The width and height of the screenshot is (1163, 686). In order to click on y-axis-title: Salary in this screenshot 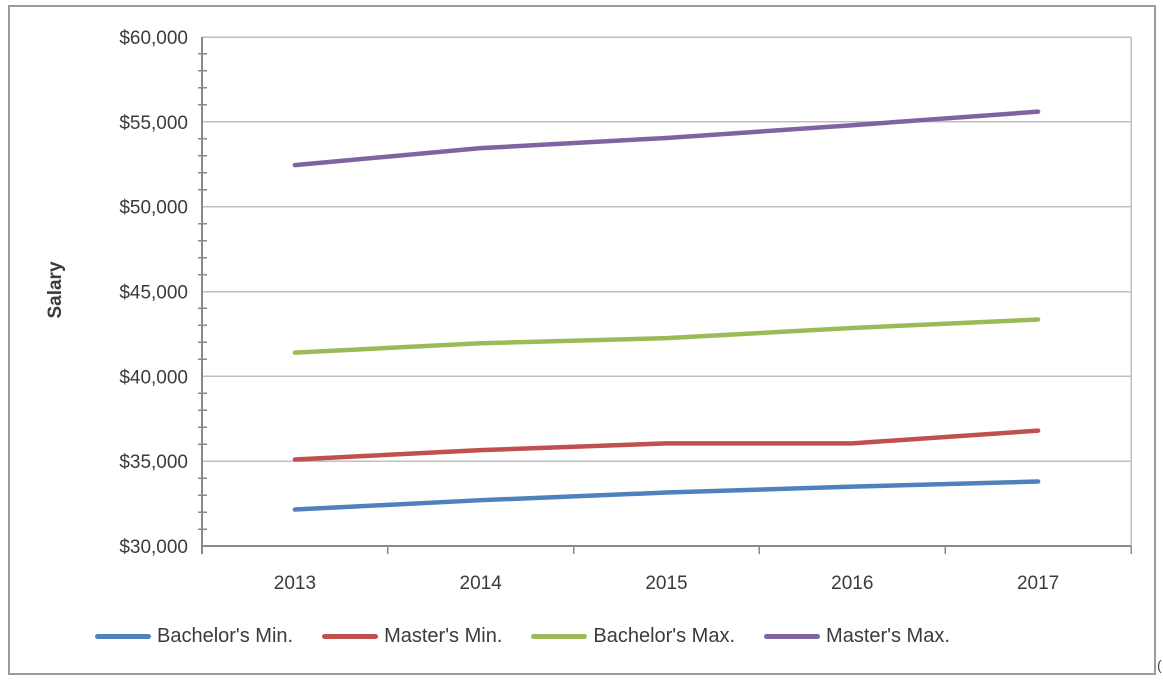, I will do `click(55, 290)`.